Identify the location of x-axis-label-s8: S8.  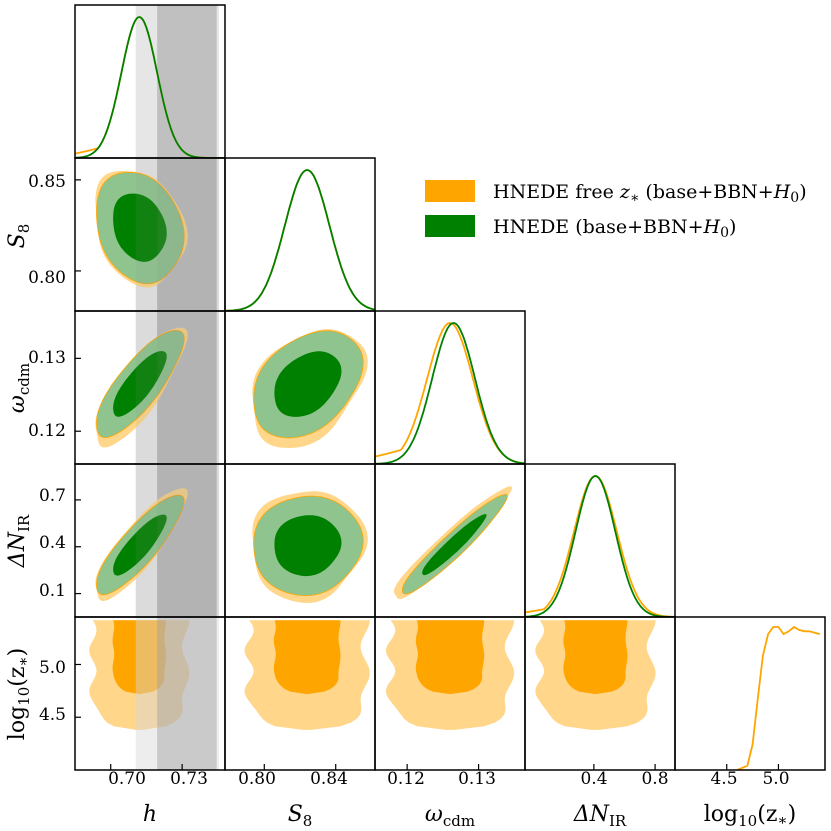
(300, 816).